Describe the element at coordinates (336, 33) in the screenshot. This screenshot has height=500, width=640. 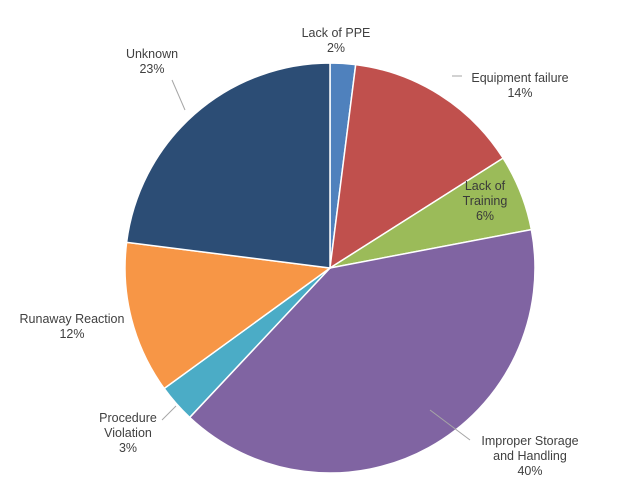
I see `slice-category-label: Lack of PPE` at that location.